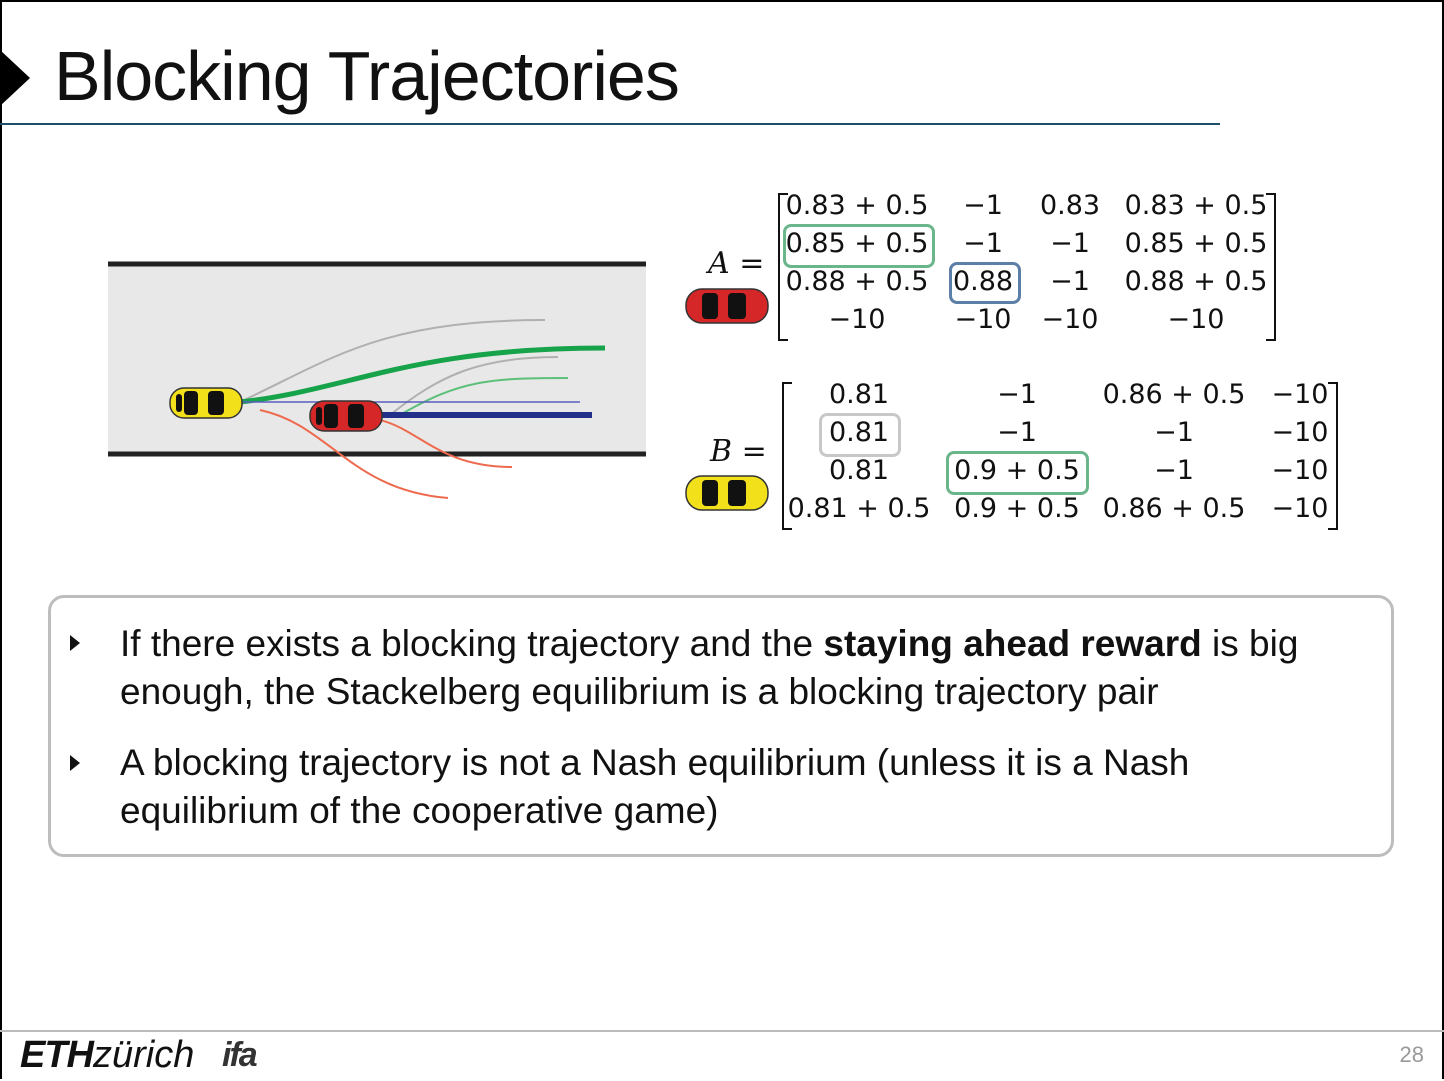 The height and width of the screenshot is (1081, 1444). What do you see at coordinates (1012, 643) in the screenshot?
I see `bullet-1-bold: staying ahead reward` at bounding box center [1012, 643].